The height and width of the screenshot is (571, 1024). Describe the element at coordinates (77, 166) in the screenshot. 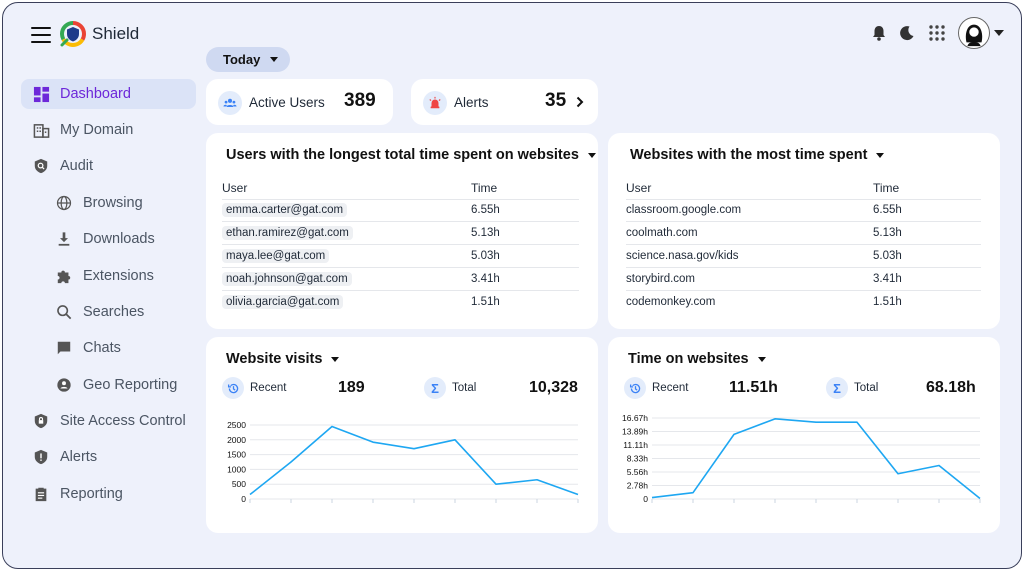

I see `sidebar-item-label: Audit` at that location.